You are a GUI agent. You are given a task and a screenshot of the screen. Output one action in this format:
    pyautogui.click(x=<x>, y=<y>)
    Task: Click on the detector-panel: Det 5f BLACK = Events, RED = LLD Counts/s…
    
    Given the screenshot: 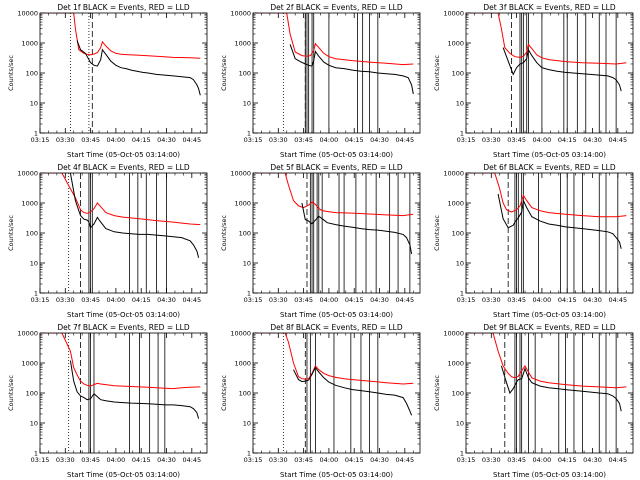 What is the action you would take?
    pyautogui.click(x=319, y=240)
    